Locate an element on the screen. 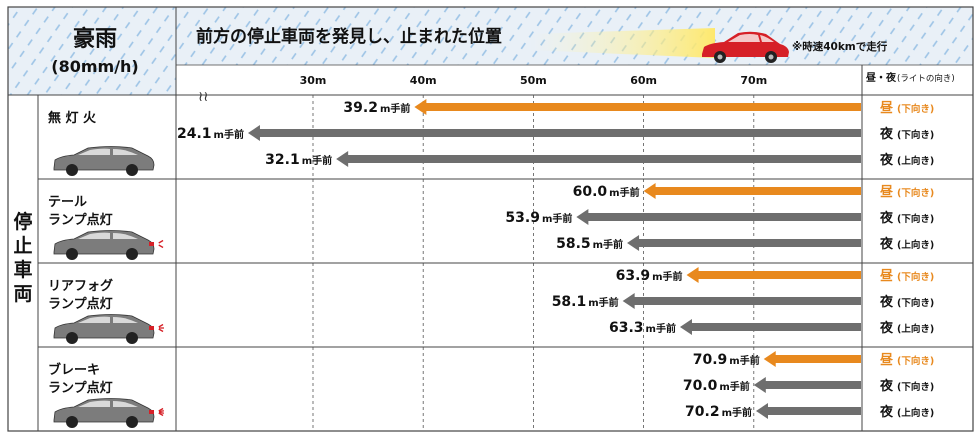 This screenshot has width=980, height=437. headlight-beam is located at coordinates (622, 43).